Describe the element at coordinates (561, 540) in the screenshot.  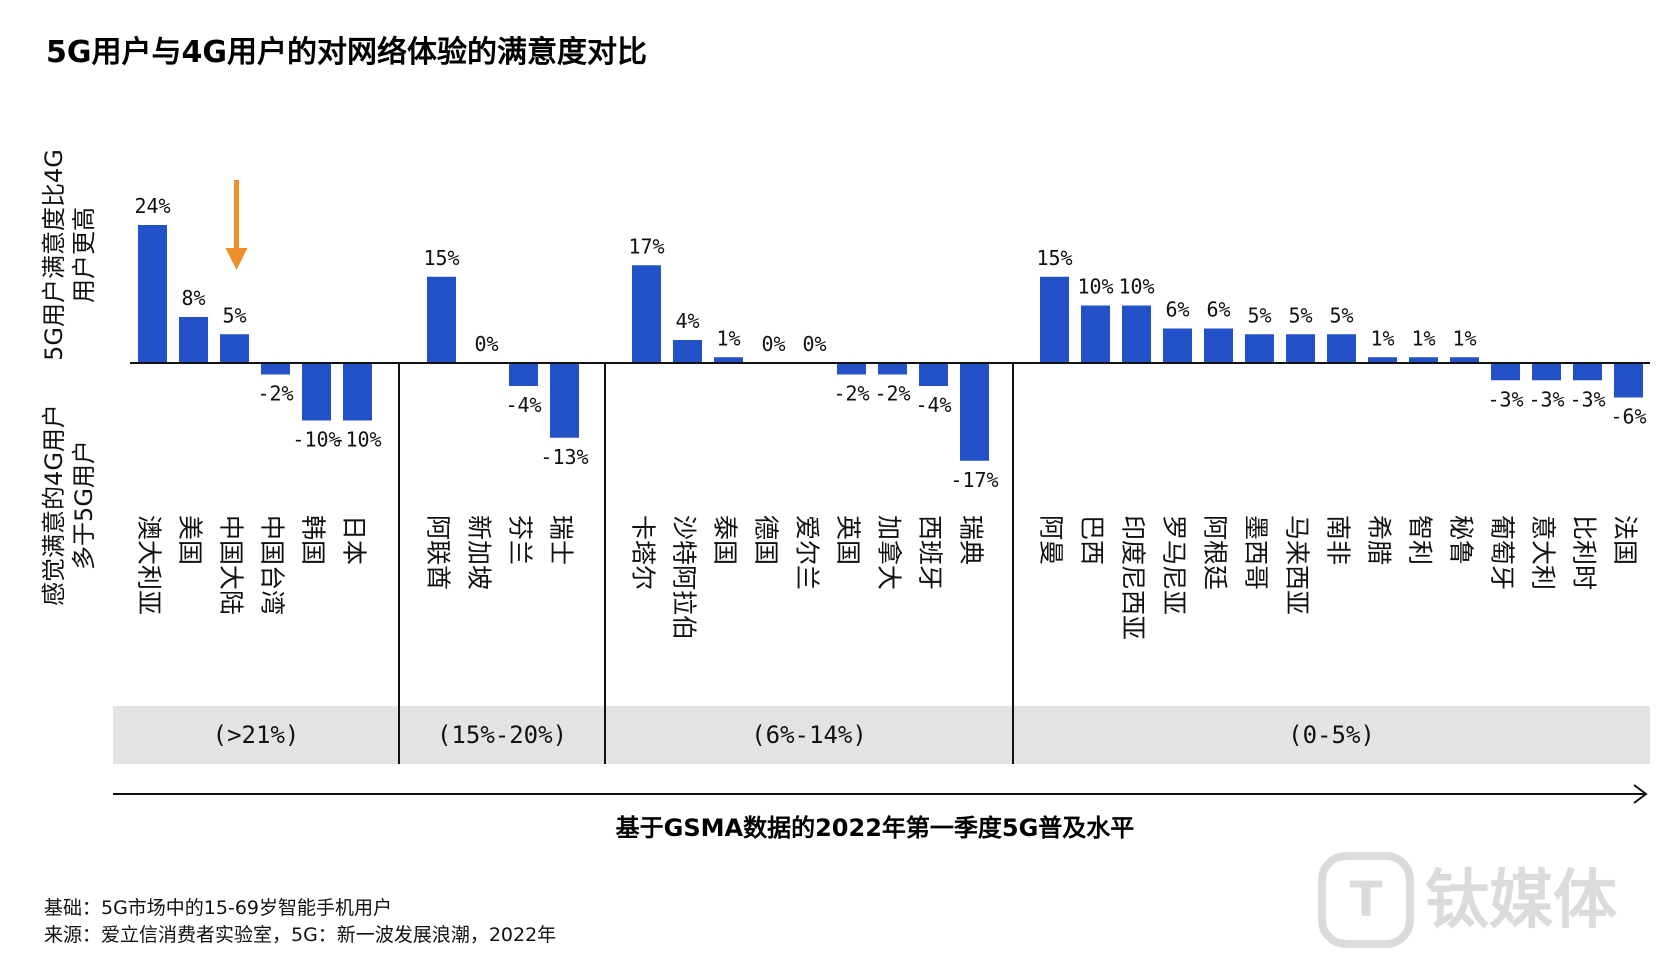
I see `category-label: 瑞士` at that location.